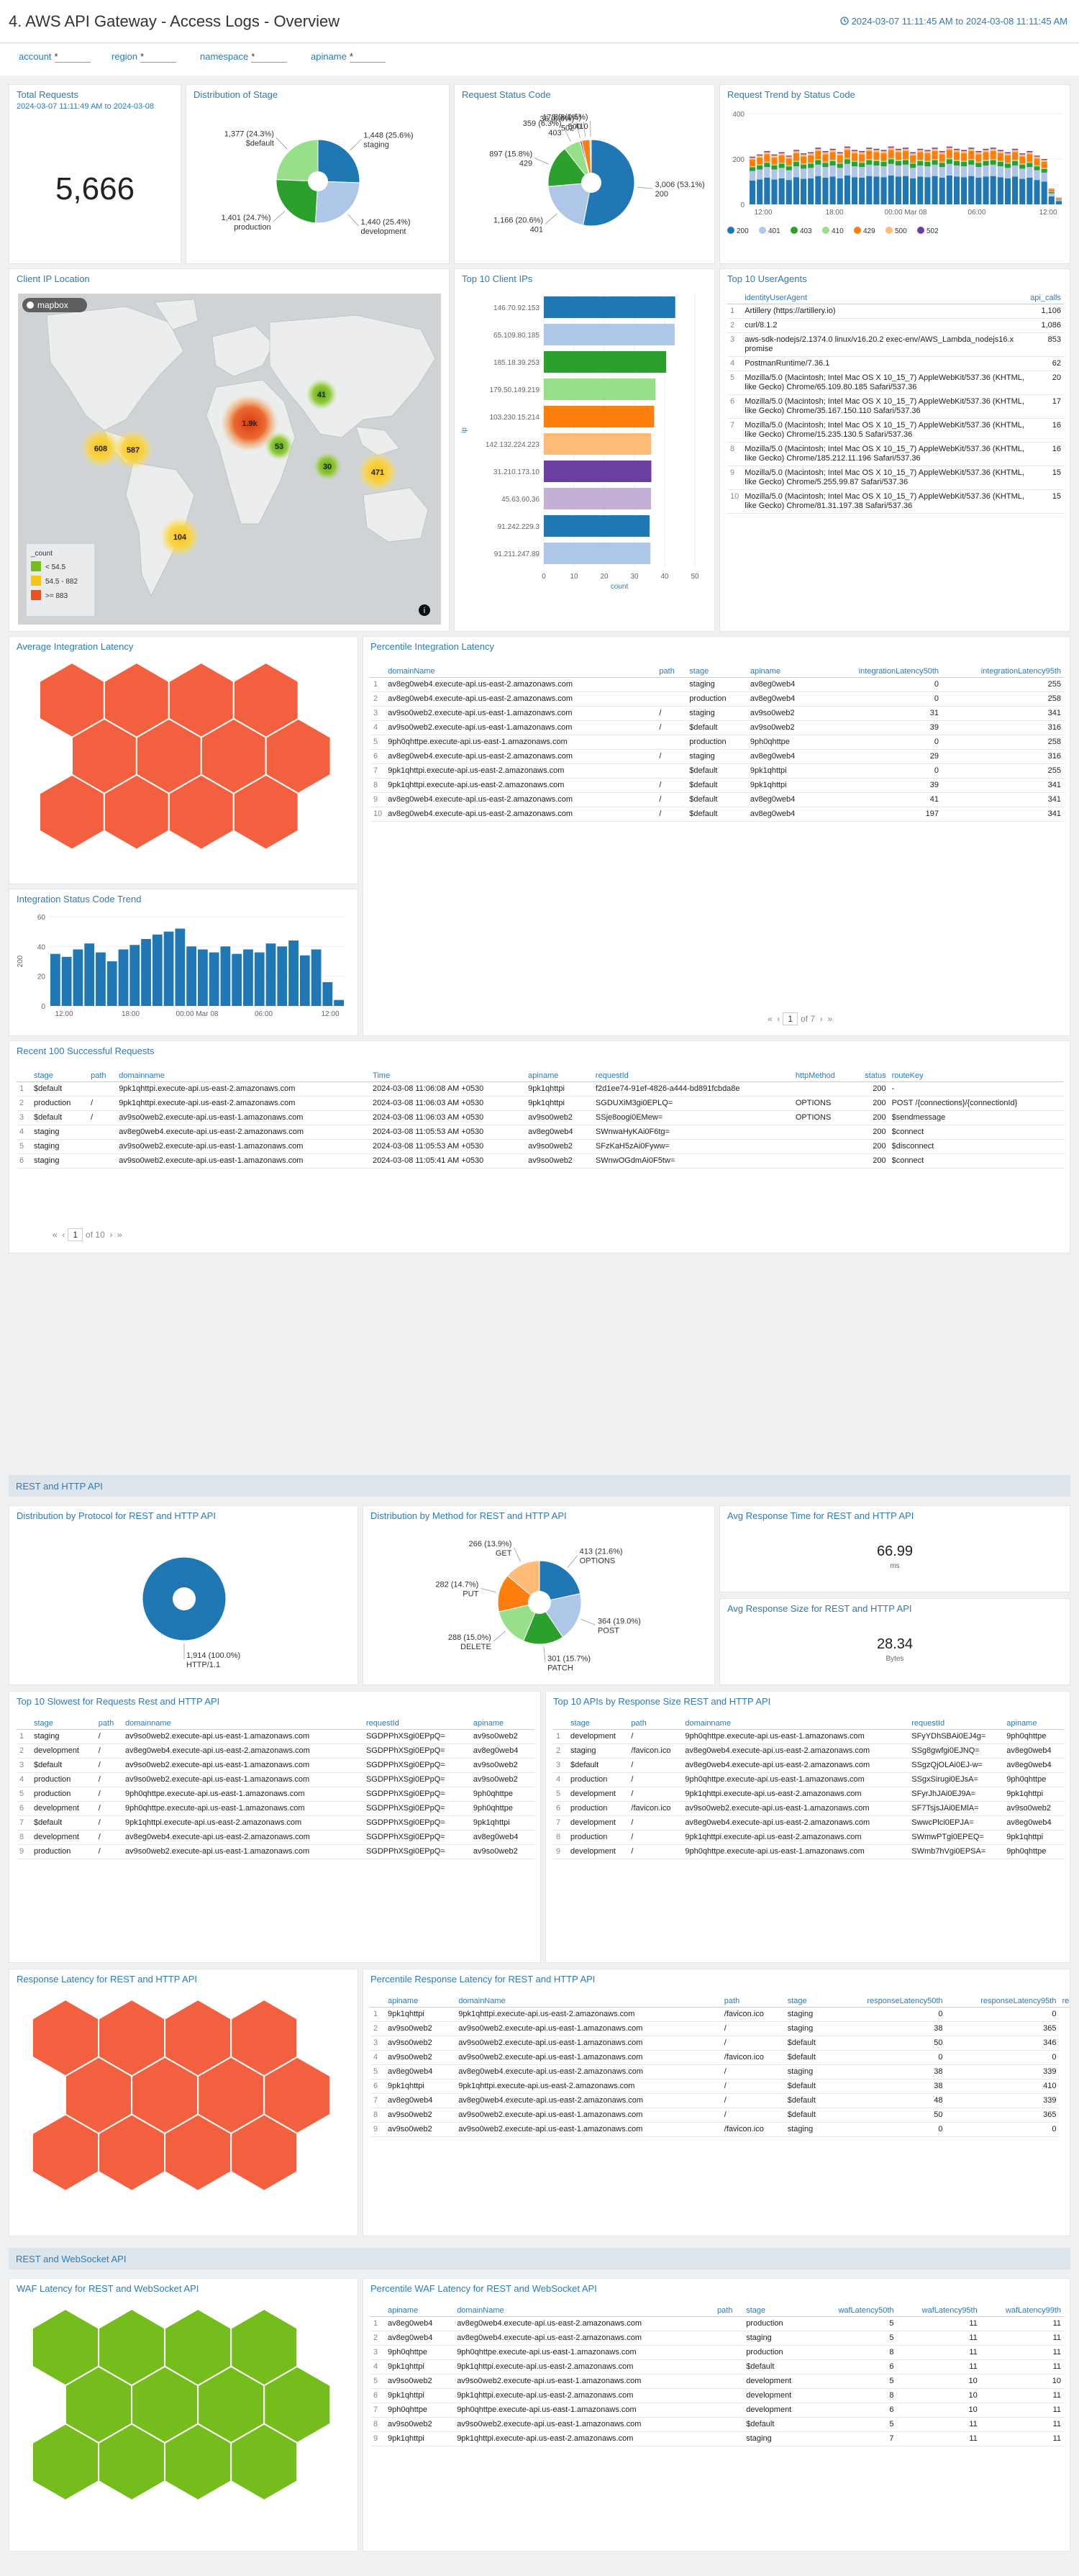  What do you see at coordinates (521, 672) in the screenshot?
I see `column-header: domainName` at bounding box center [521, 672].